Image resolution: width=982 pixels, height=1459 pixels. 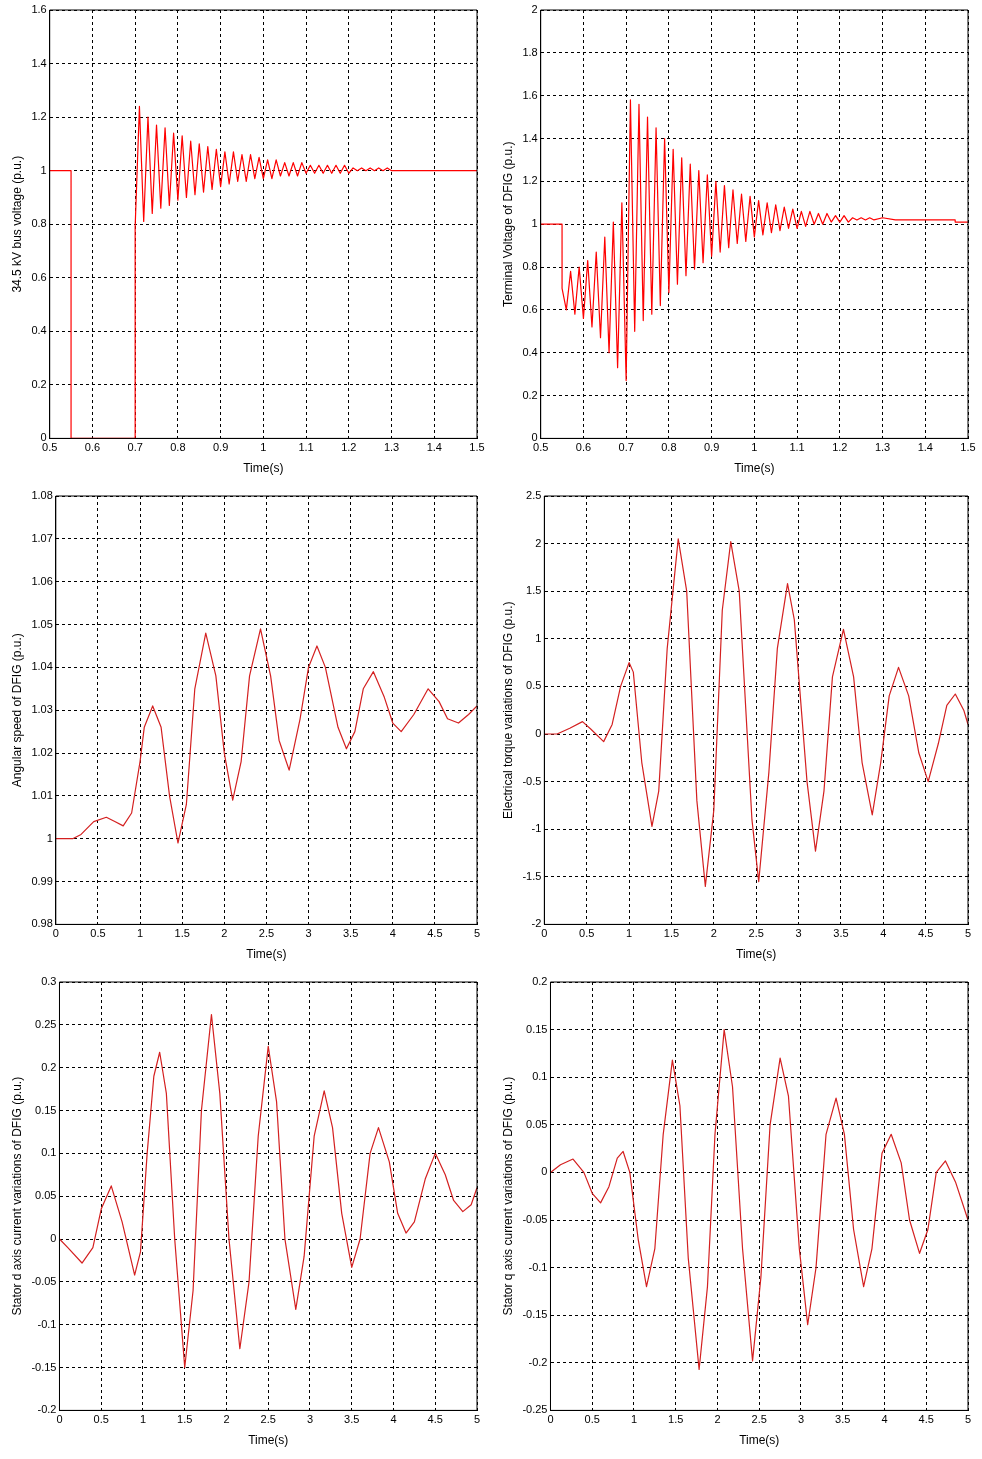 What do you see at coordinates (536, 923) in the screenshot?
I see `y-tick-label: -2` at bounding box center [536, 923].